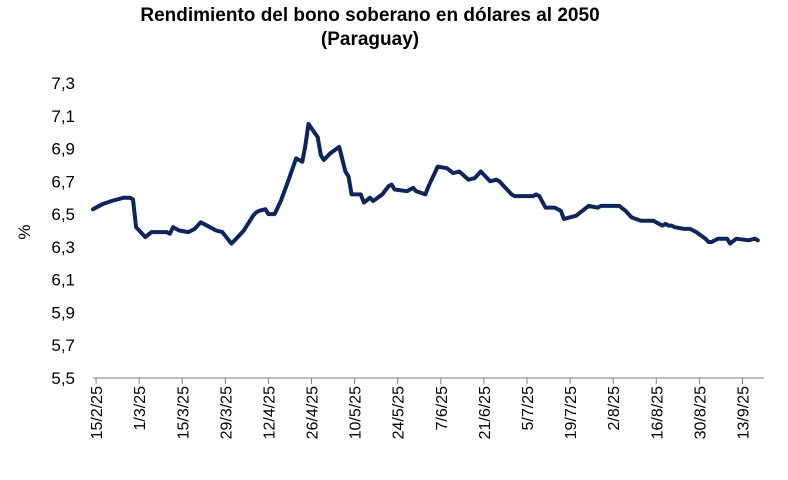  Describe the element at coordinates (743, 412) in the screenshot. I see `x-tick-label: 13/9/25` at that location.